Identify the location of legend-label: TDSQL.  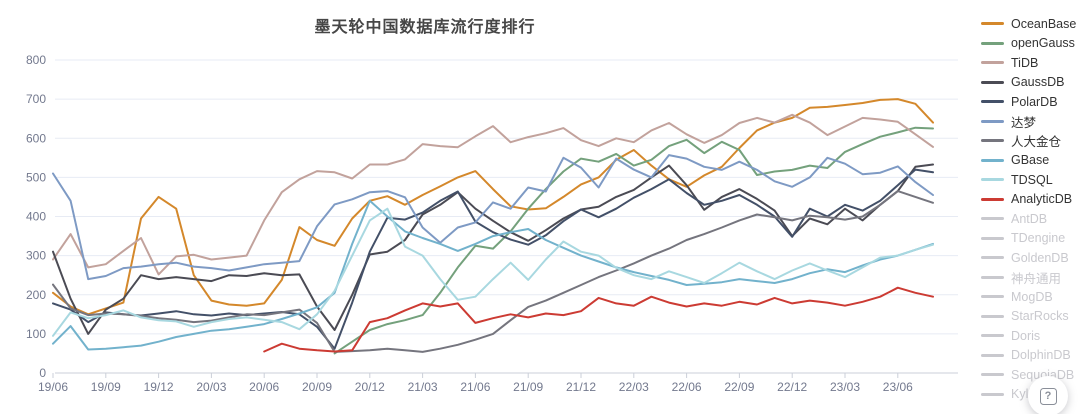
(1032, 179).